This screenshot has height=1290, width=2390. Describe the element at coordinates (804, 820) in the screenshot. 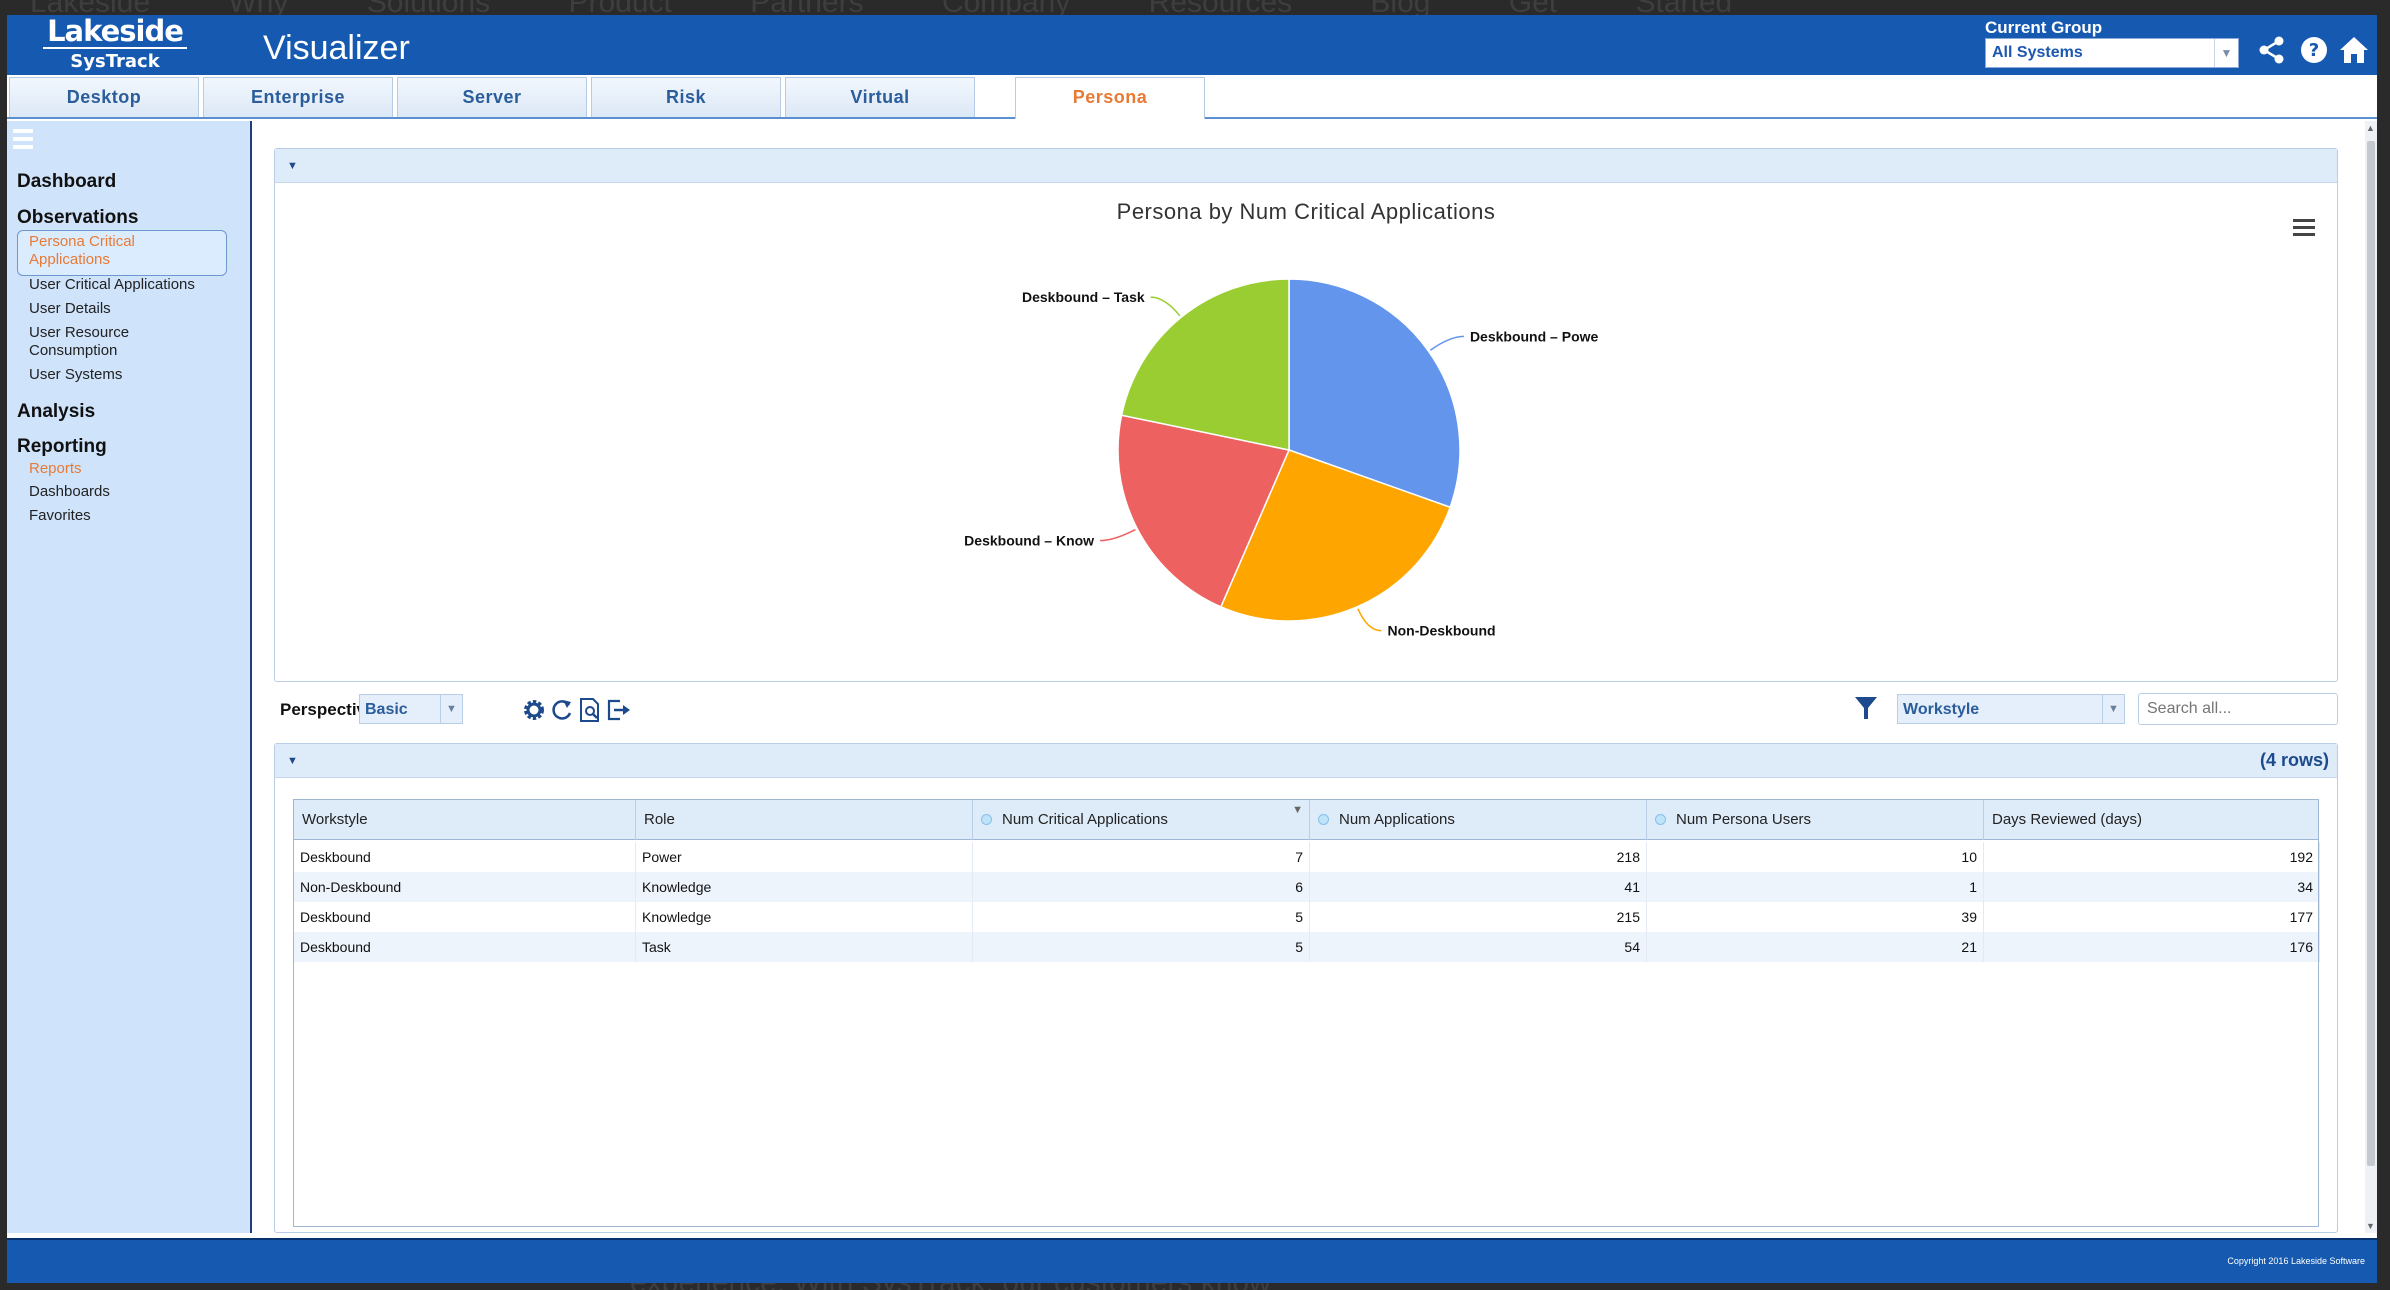

I see `column-header-role: Role` at that location.